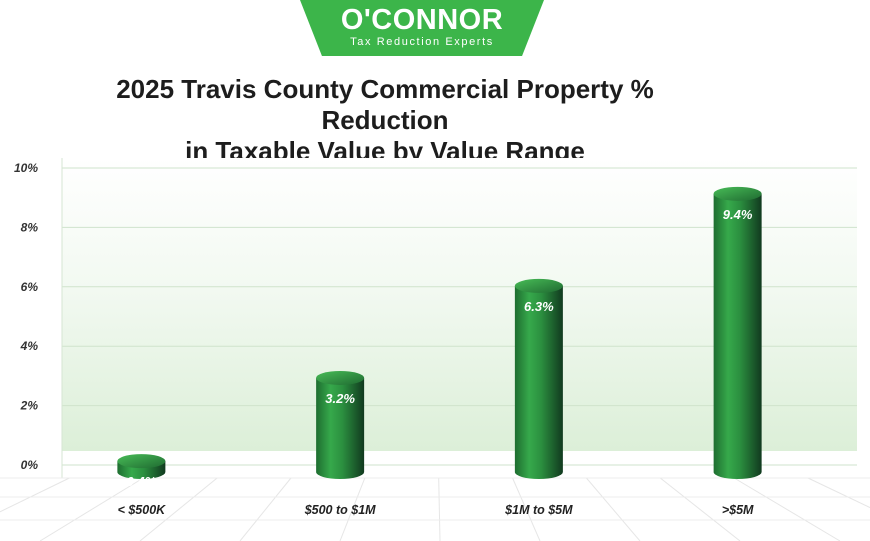  What do you see at coordinates (422, 42) in the screenshot?
I see `brand-tagline: Tax Reduction Experts` at bounding box center [422, 42].